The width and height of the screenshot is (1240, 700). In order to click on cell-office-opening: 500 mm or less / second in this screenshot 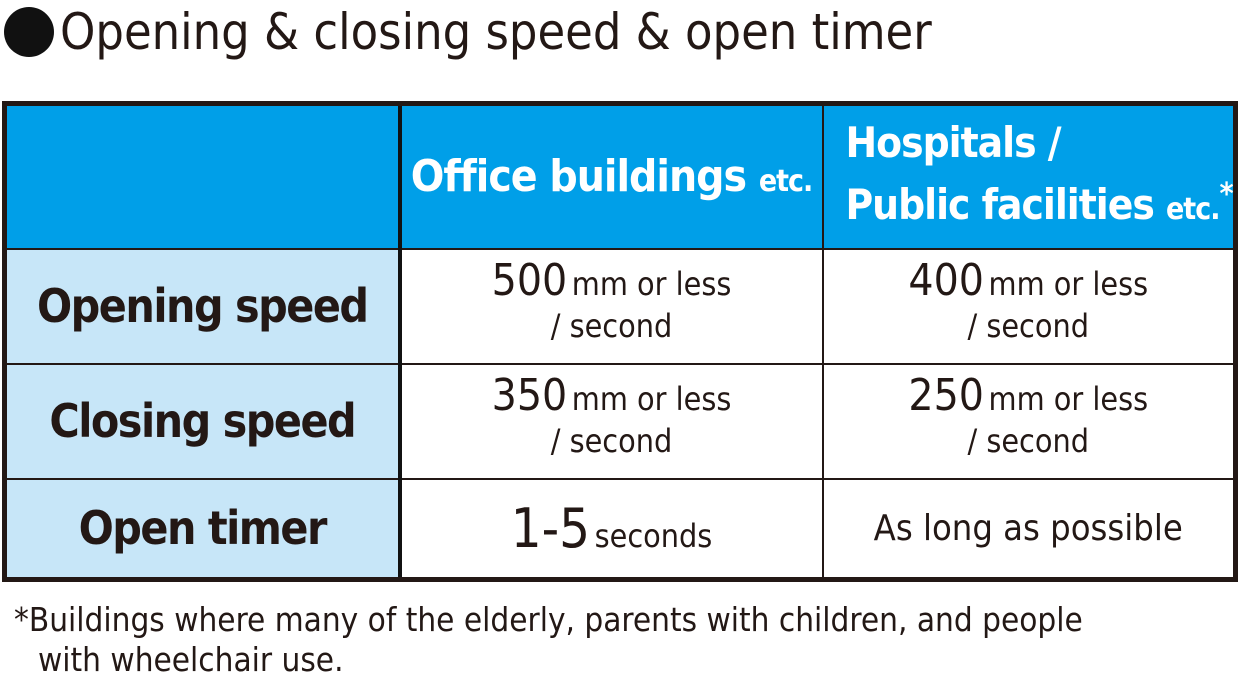, I will do `click(611, 306)`.